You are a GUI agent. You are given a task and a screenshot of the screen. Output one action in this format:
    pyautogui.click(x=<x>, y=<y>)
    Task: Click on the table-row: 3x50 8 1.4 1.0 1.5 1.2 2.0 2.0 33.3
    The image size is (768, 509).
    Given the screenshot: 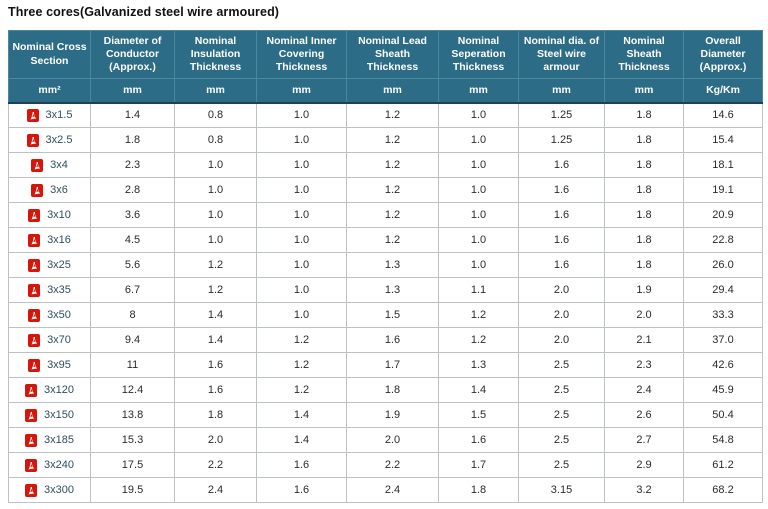 What is the action you would take?
    pyautogui.click(x=385, y=315)
    